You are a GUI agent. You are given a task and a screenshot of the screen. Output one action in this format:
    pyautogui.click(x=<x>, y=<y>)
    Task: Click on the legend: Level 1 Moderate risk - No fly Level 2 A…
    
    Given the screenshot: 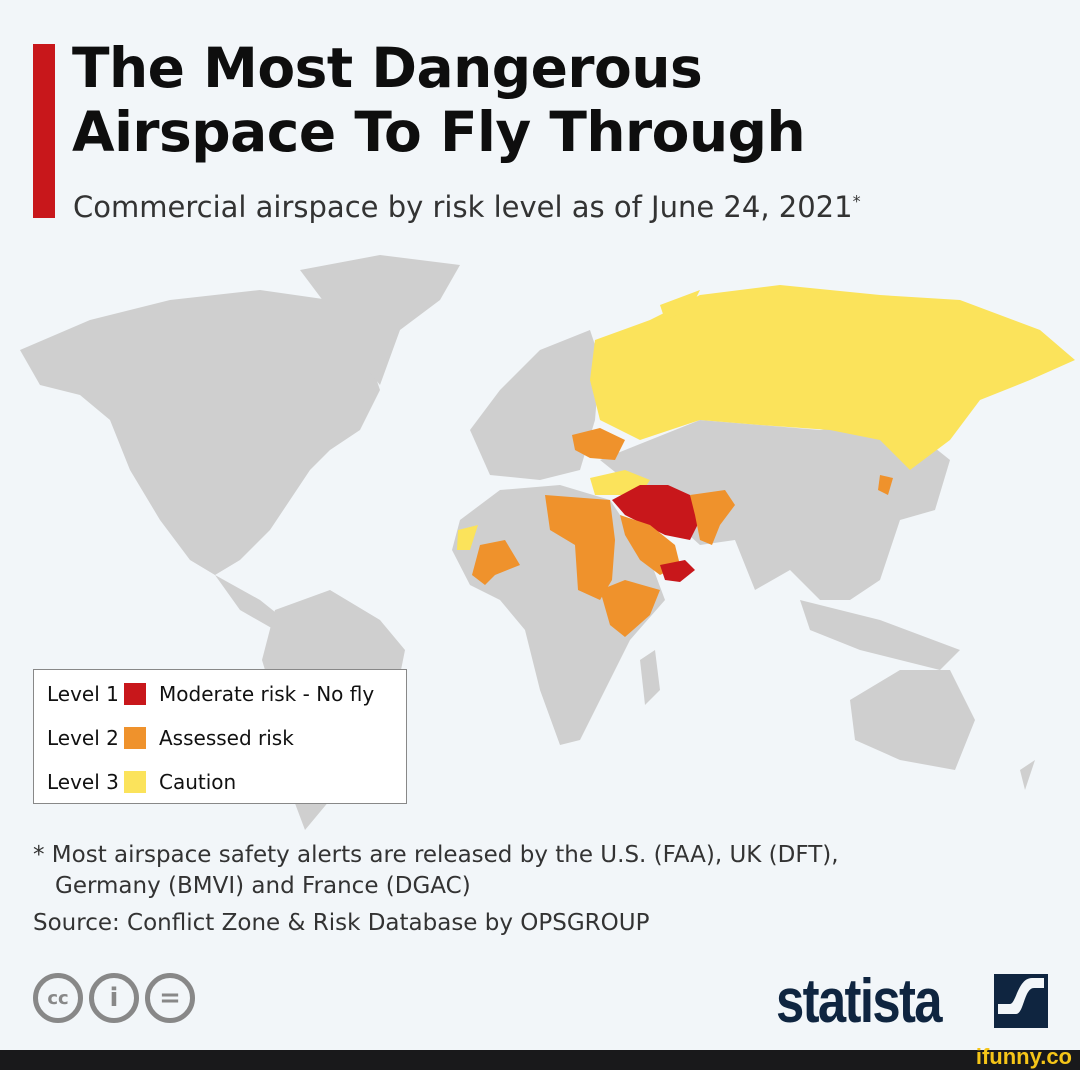 What is the action you would take?
    pyautogui.click(x=220, y=736)
    